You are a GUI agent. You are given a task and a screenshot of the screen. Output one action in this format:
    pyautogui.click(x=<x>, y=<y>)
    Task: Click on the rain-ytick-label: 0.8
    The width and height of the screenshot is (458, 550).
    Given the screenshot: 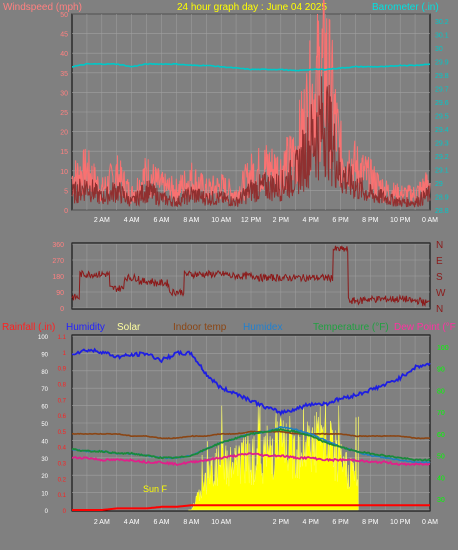 What is the action you would take?
    pyautogui.click(x=62, y=385)
    